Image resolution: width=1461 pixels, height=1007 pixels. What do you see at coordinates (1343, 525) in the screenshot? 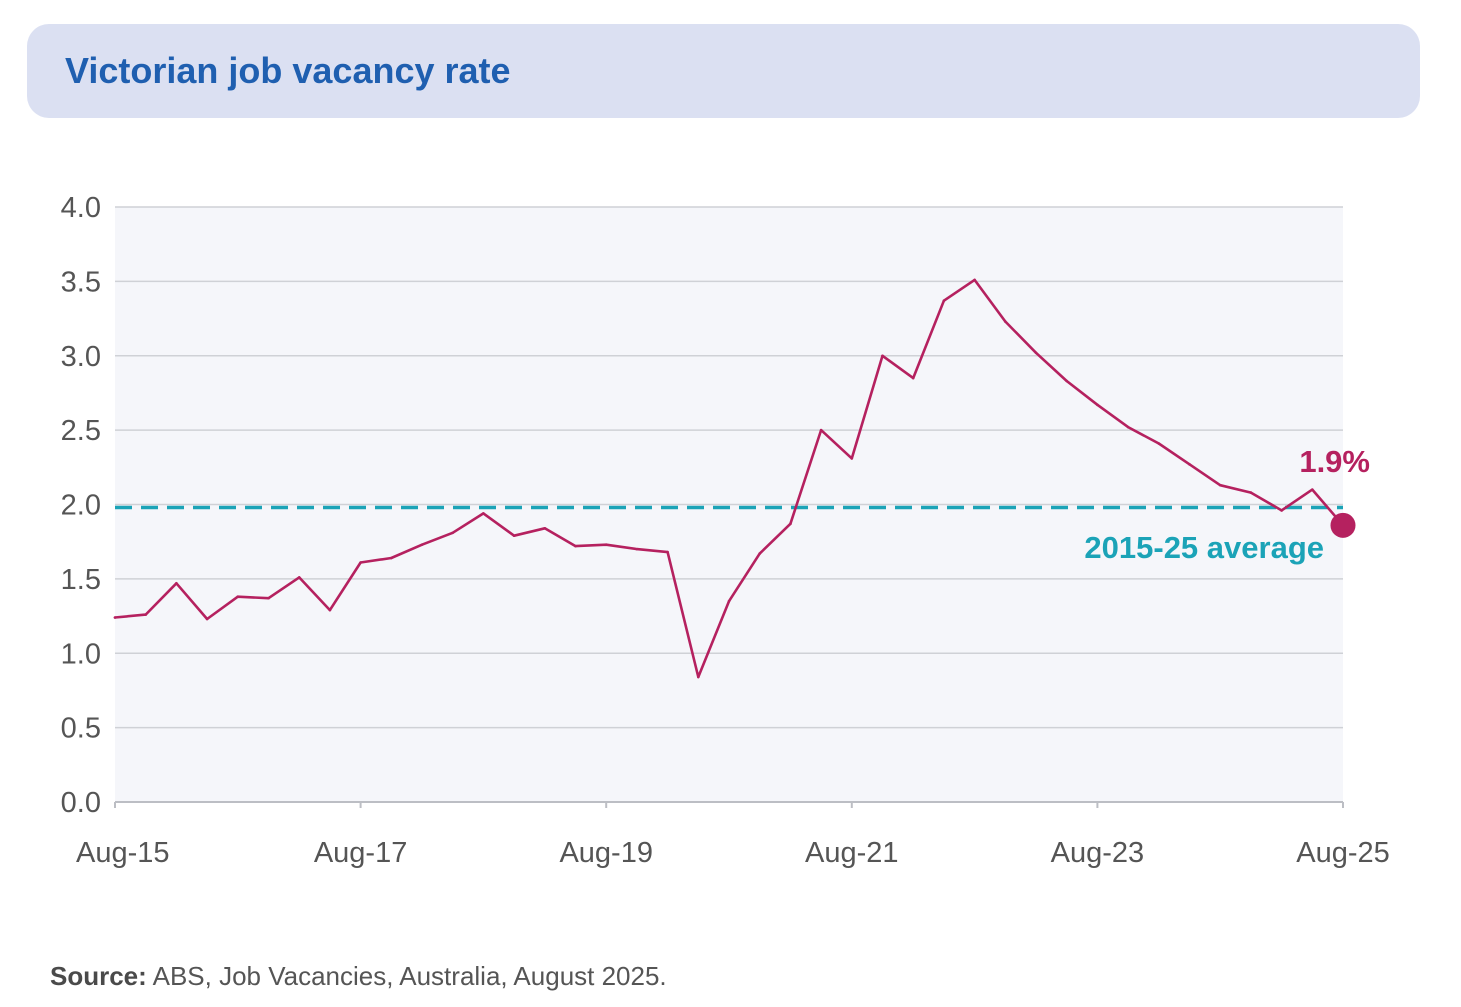
I see `latest-value-marker` at bounding box center [1343, 525].